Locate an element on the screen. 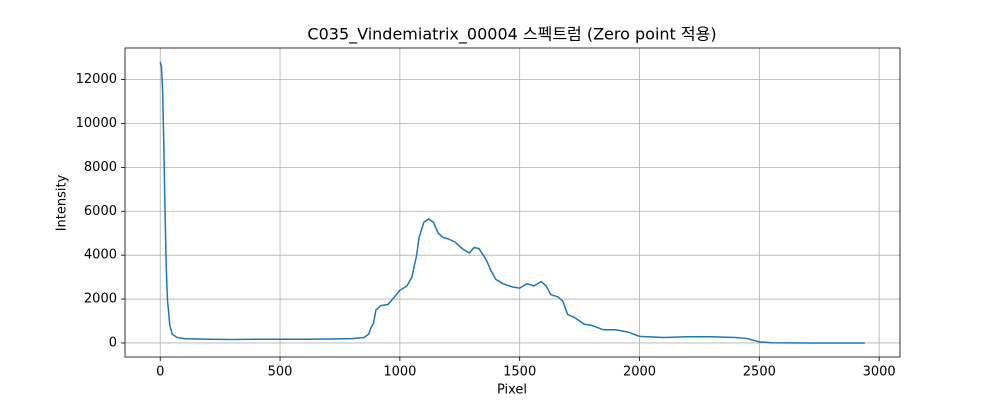 The height and width of the screenshot is (400, 1000). y-axis-label: Intensity is located at coordinates (62, 202).